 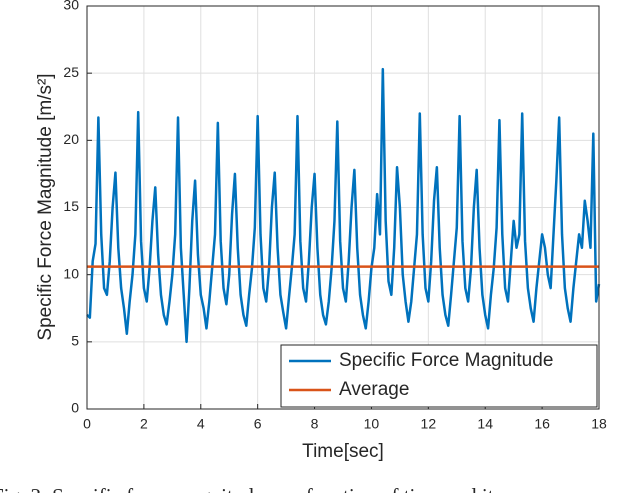 What do you see at coordinates (71, 139) in the screenshot?
I see `y-tick-label: 20` at bounding box center [71, 139].